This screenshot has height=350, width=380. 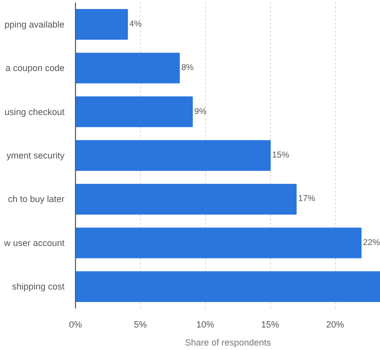 I want to click on y-tick-label: w user account, so click(x=33, y=243).